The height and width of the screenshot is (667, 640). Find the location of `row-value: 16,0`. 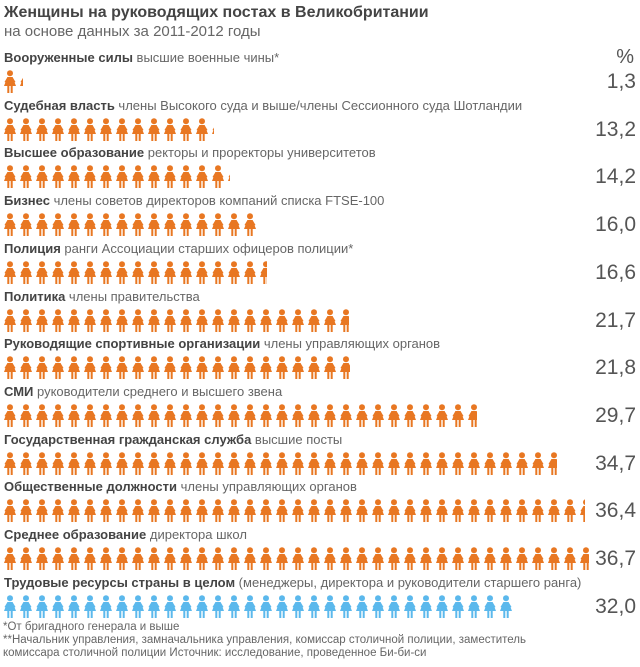

row-value: 16,0 is located at coordinates (615, 225).